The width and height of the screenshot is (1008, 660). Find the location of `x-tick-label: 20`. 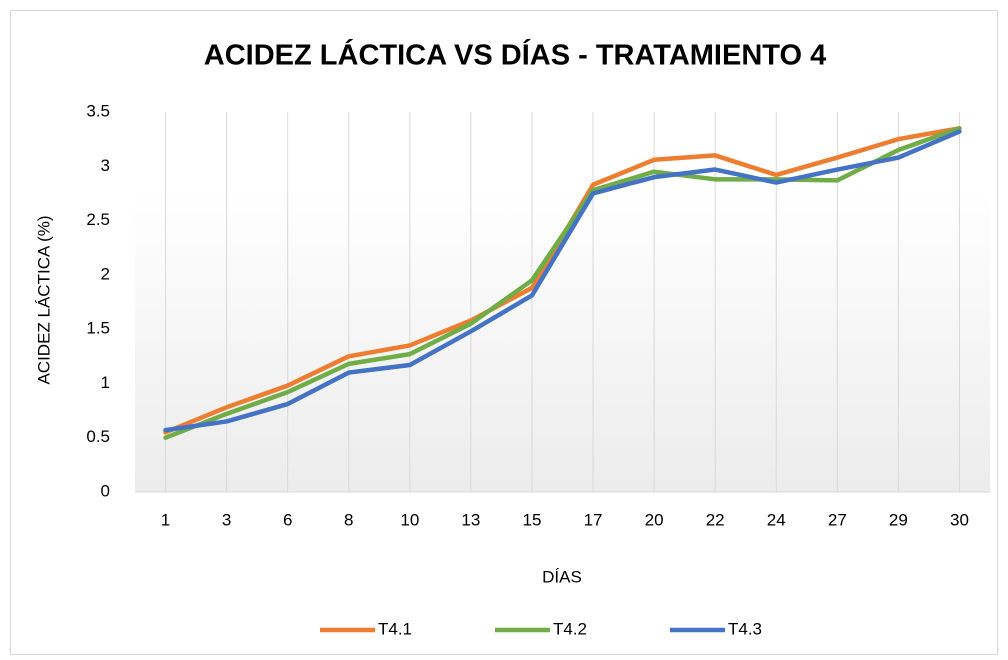

x-tick-label: 20 is located at coordinates (654, 519).